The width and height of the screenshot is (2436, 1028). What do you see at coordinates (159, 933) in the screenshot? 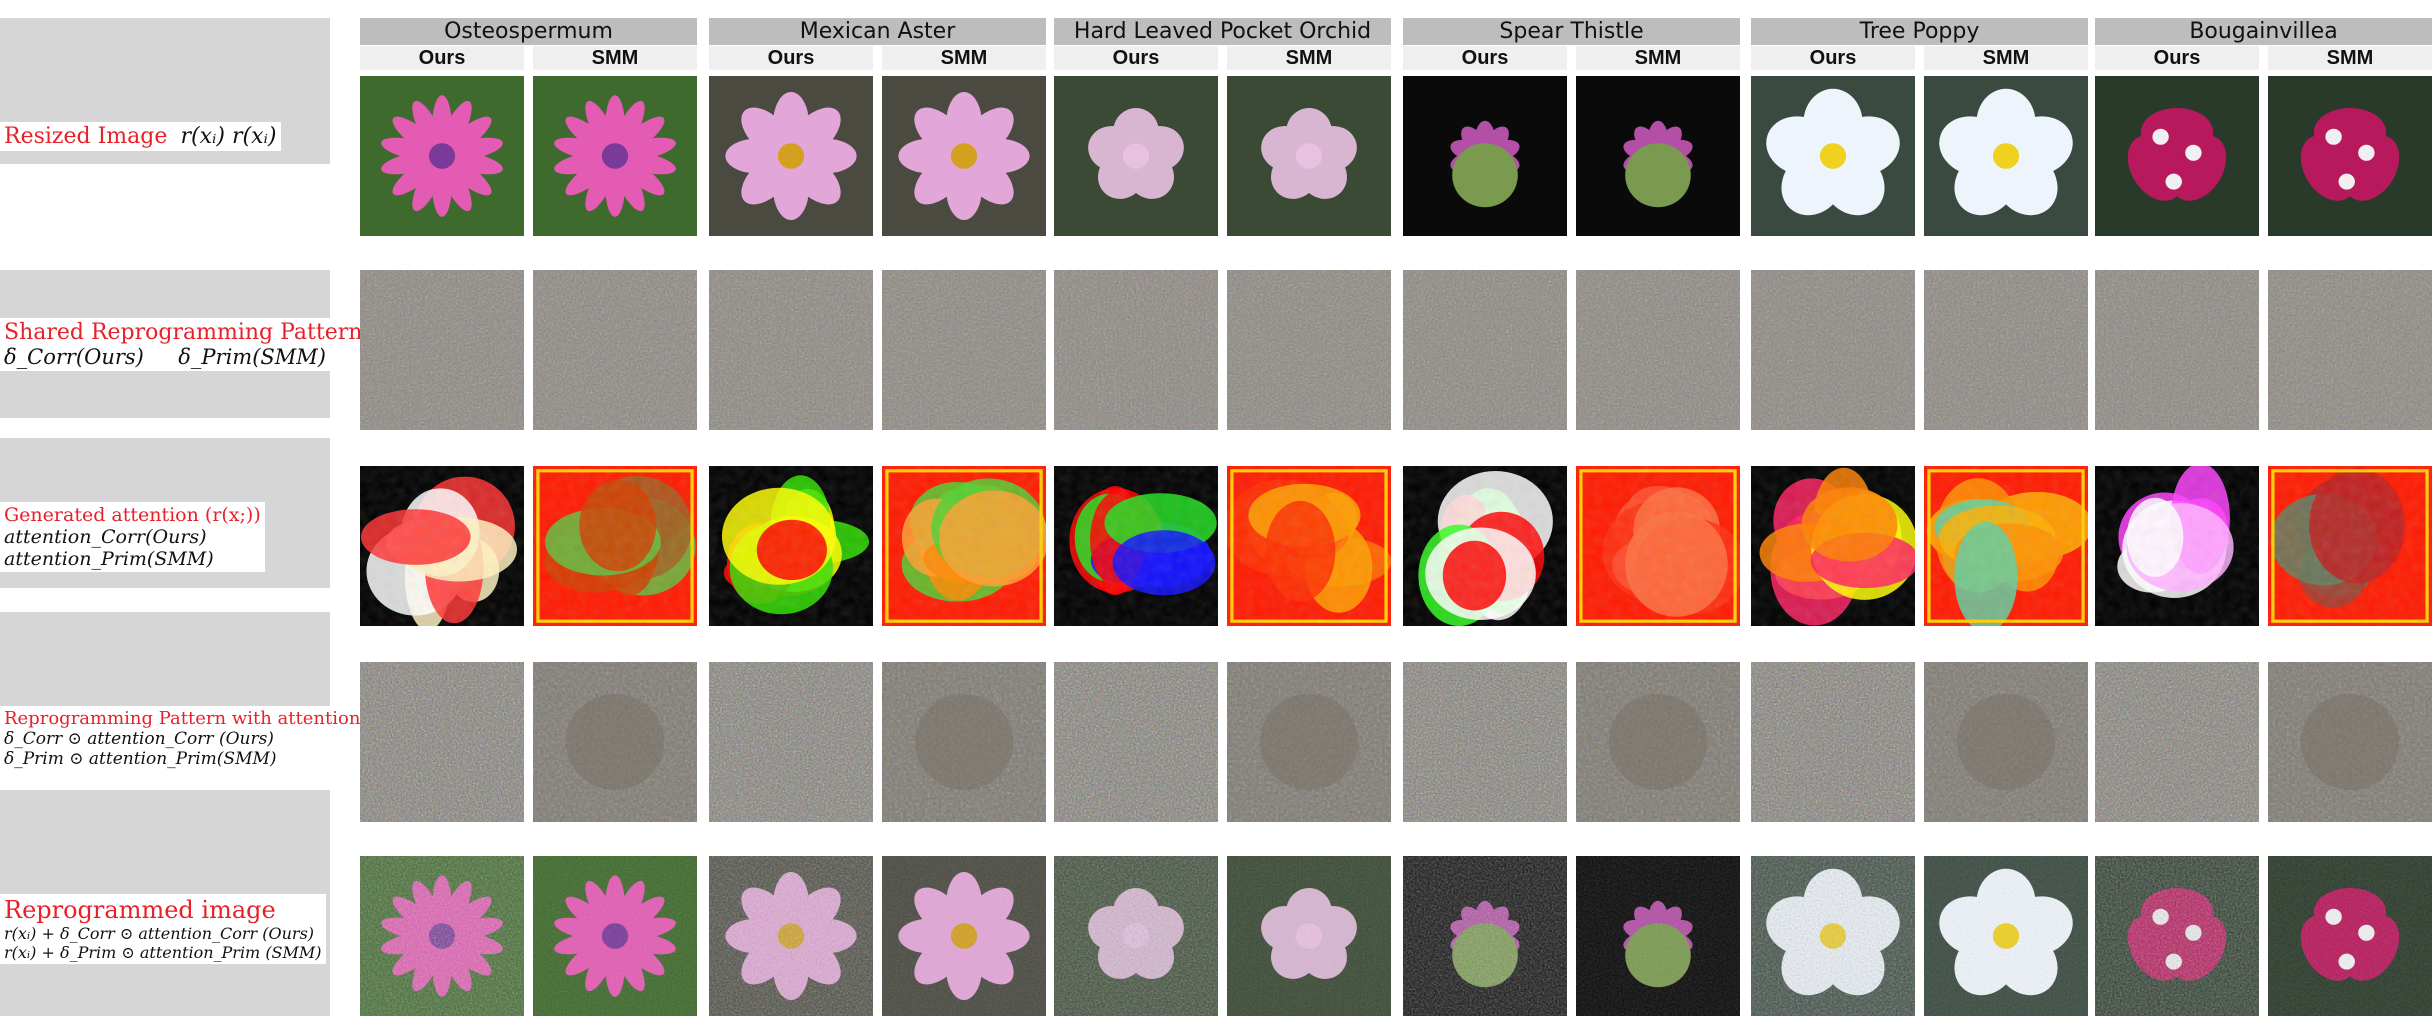
I see `row-line1-reprogrammed: r(xᵢ) + δ_Corr ⊙ attention_Corr (Ours)` at bounding box center [159, 933].